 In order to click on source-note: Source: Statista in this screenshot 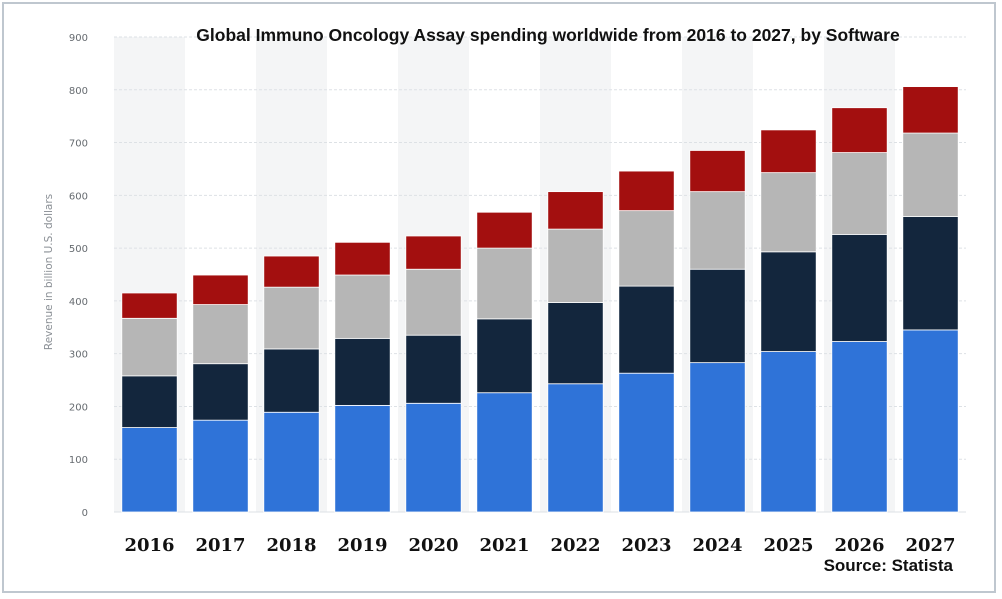, I will do `click(889, 565)`.